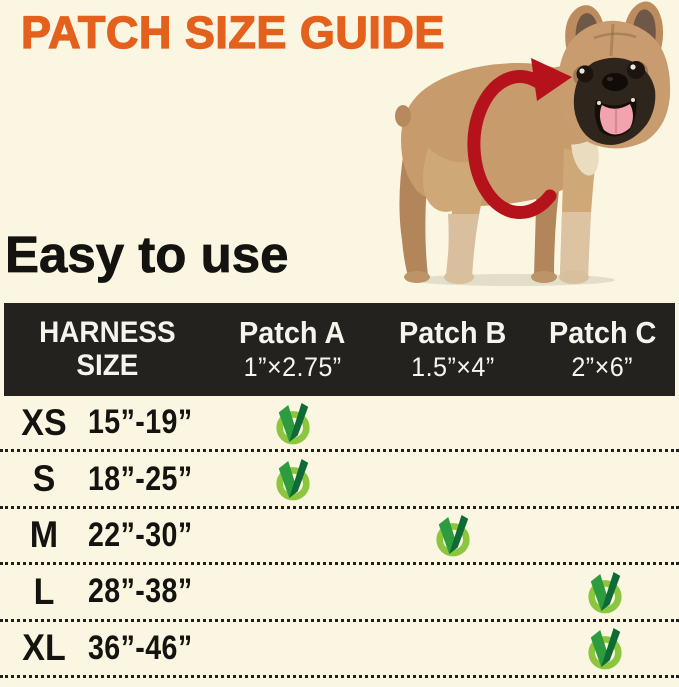  I want to click on range-text: 36”-46”, so click(140, 647).